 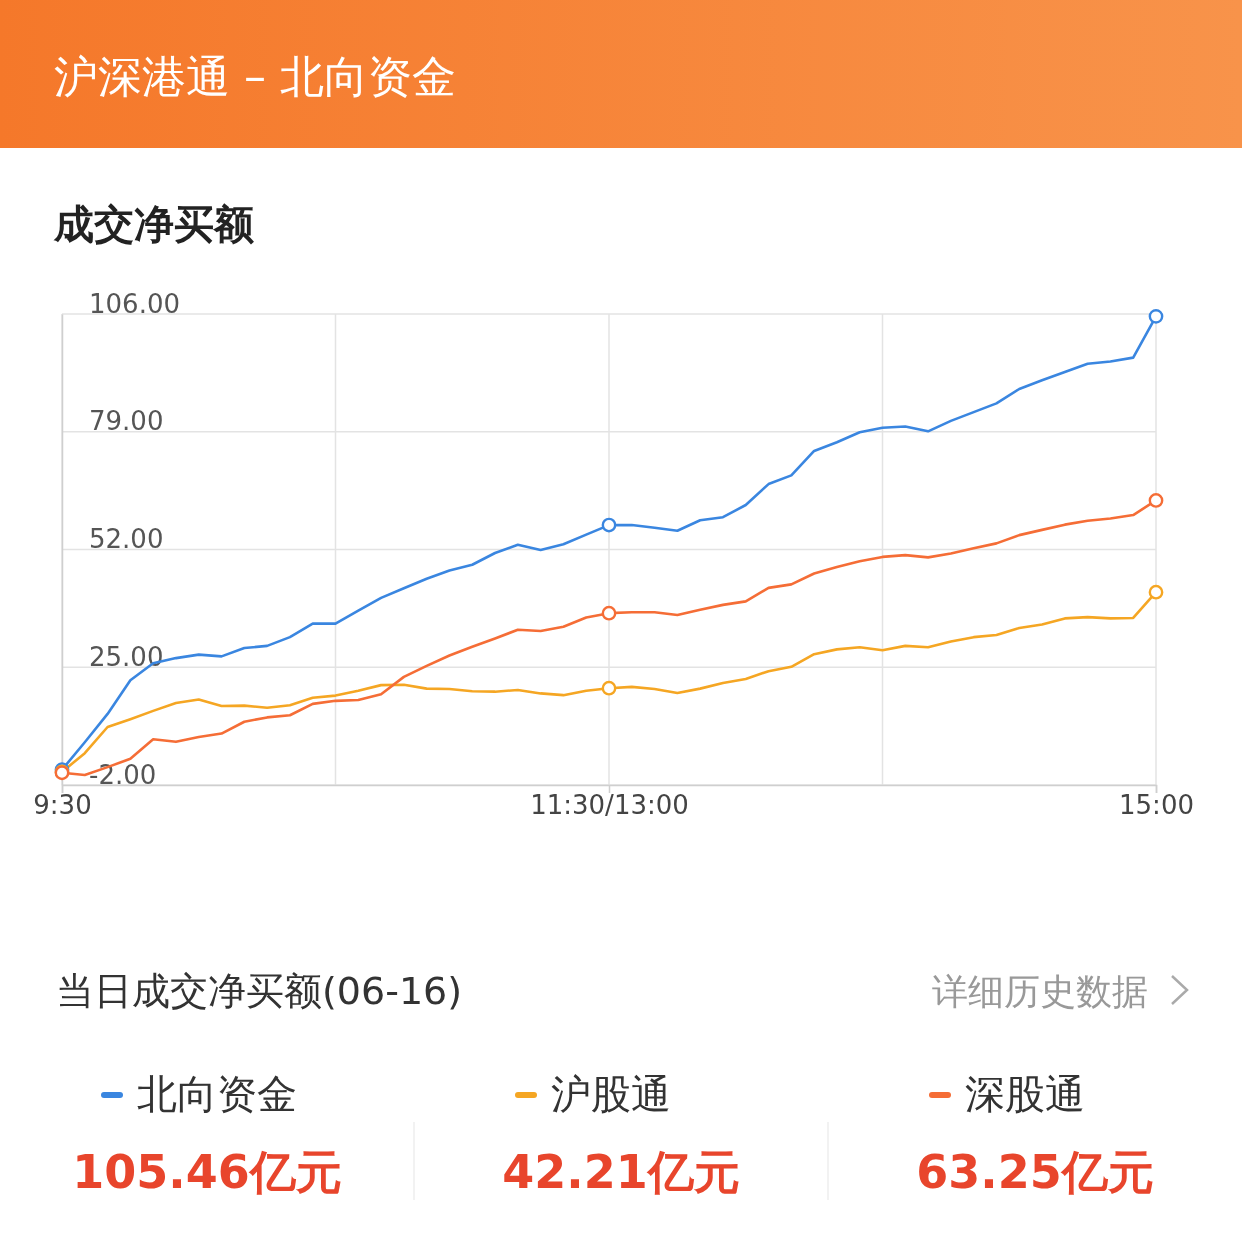 What do you see at coordinates (1156, 805) in the screenshot?
I see `x-tick-label: 15:00` at bounding box center [1156, 805].